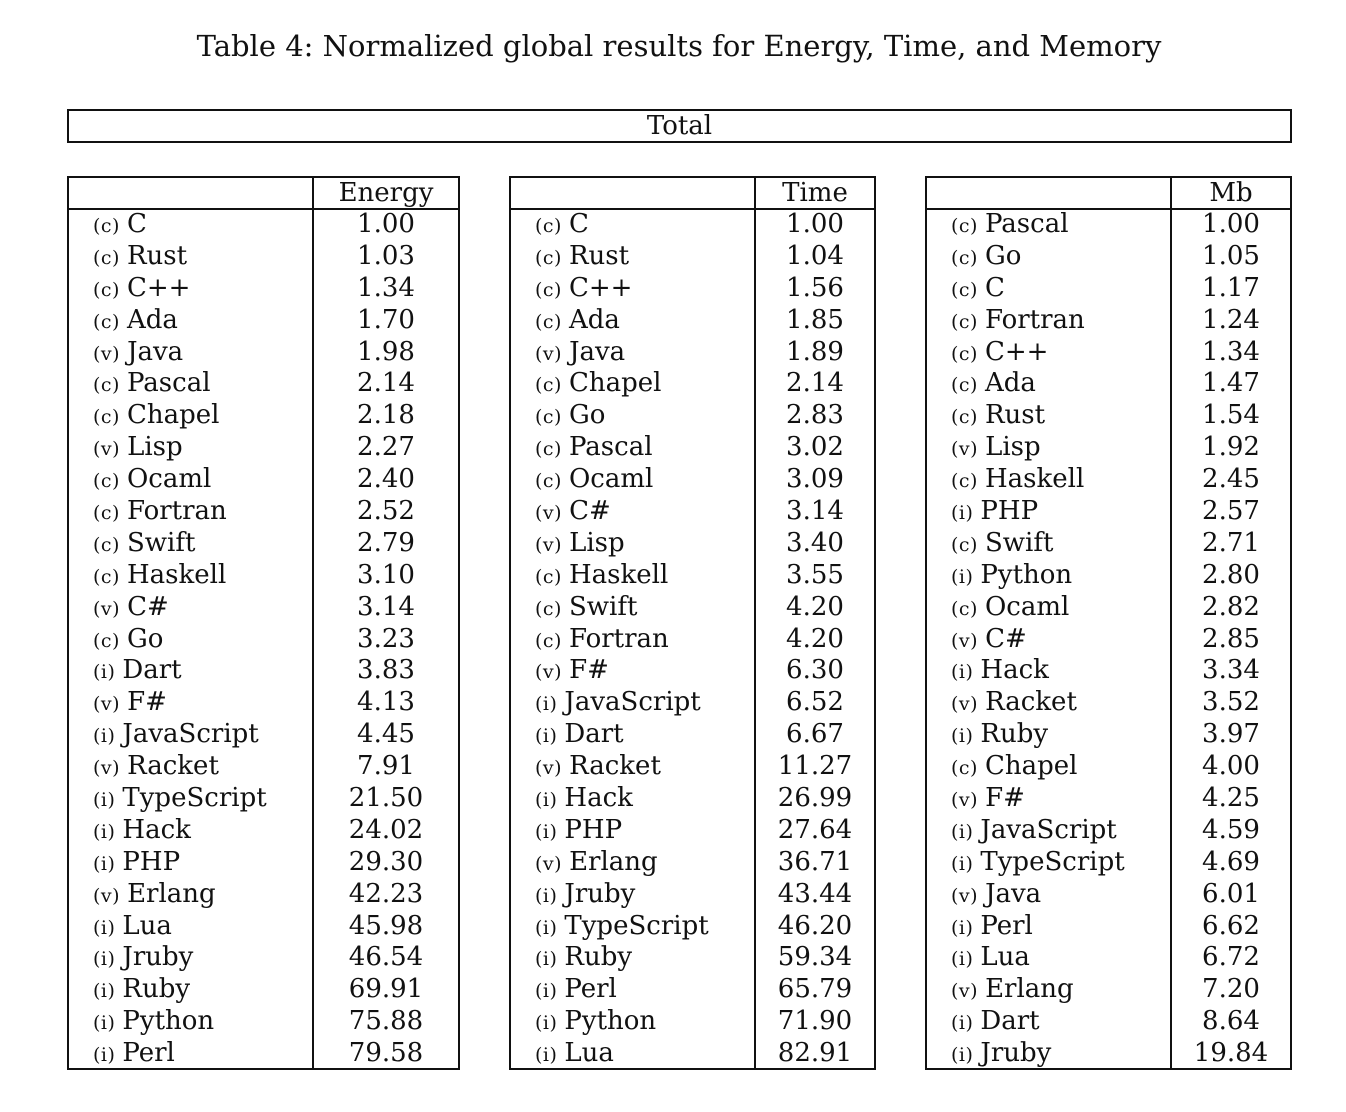 The image size is (1346, 1112). I want to click on value-cell: 65.79, so click(815, 989).